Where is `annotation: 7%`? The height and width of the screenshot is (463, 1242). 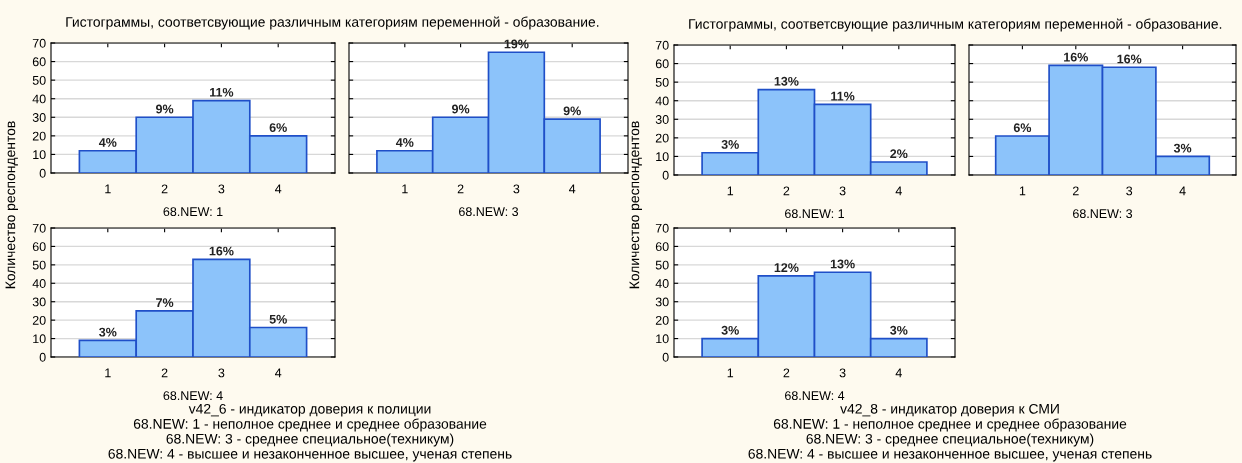 annotation: 7% is located at coordinates (165, 303).